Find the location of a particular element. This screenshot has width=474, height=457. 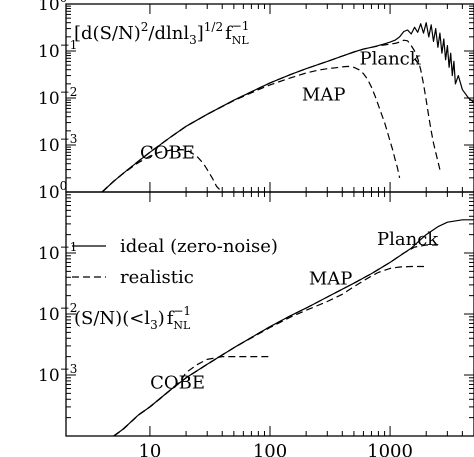

top-panel-label-cobe: COBE is located at coordinates (167, 152).